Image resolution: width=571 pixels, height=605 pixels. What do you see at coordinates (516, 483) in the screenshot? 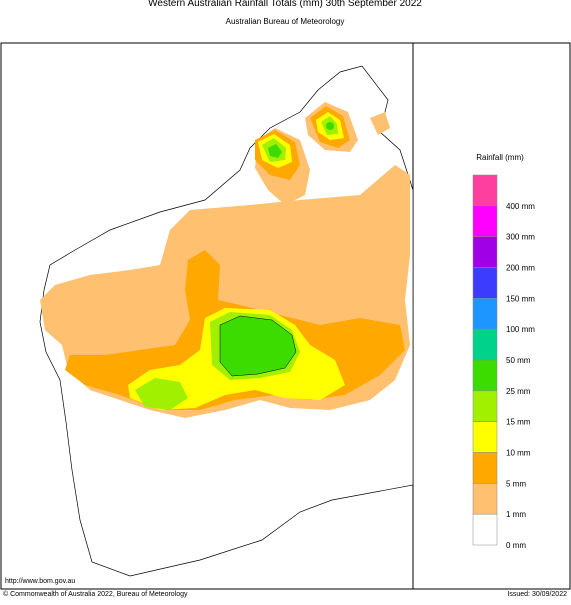
I see `legend-label: 5 mm` at bounding box center [516, 483].